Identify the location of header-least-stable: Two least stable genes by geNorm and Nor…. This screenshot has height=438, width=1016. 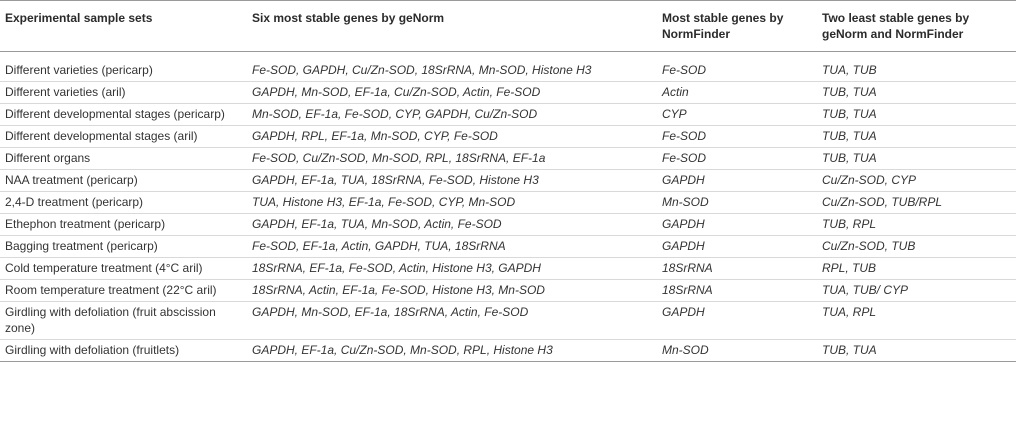
(896, 26).